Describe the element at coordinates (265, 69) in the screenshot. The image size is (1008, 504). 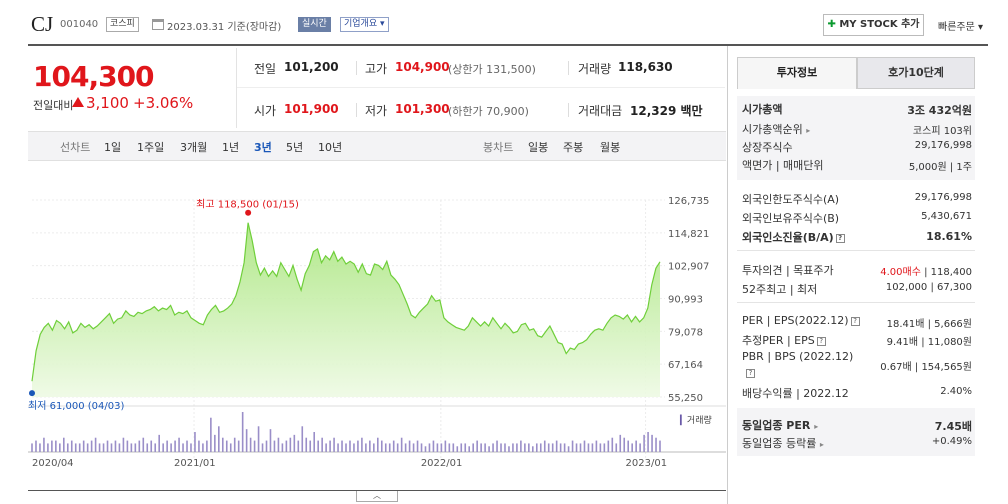
I see `prev-close-label: 전일` at that location.